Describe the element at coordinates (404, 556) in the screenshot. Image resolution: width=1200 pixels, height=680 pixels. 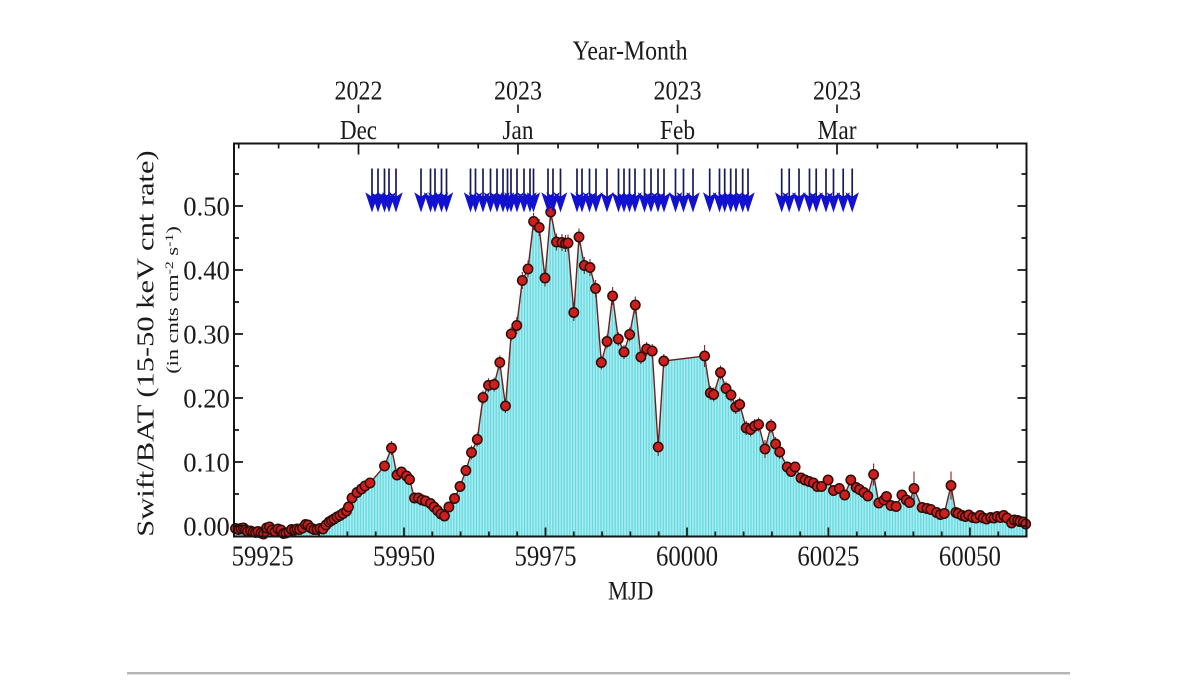
I see `svg-text: 59950` at that location.